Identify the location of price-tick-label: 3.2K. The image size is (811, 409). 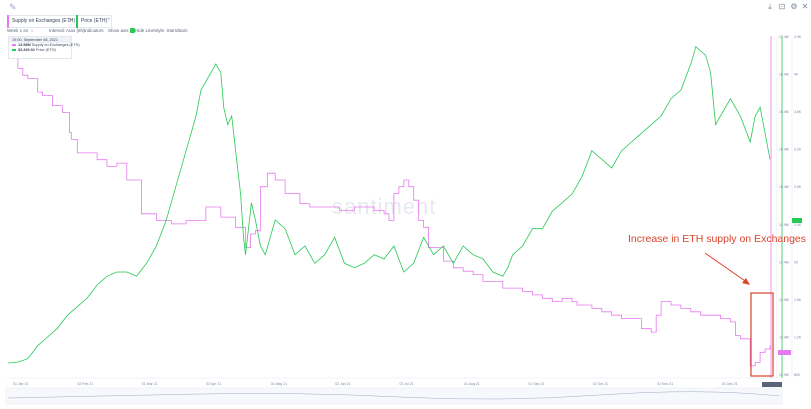
(798, 150).